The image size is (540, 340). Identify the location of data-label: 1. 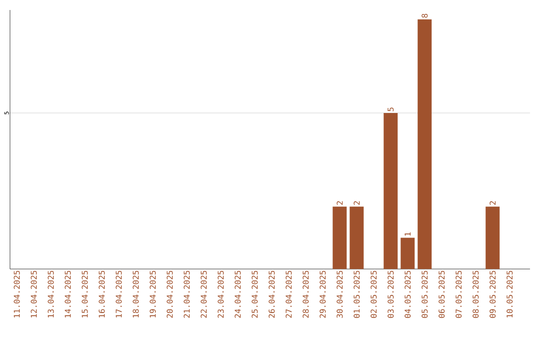
(407, 234).